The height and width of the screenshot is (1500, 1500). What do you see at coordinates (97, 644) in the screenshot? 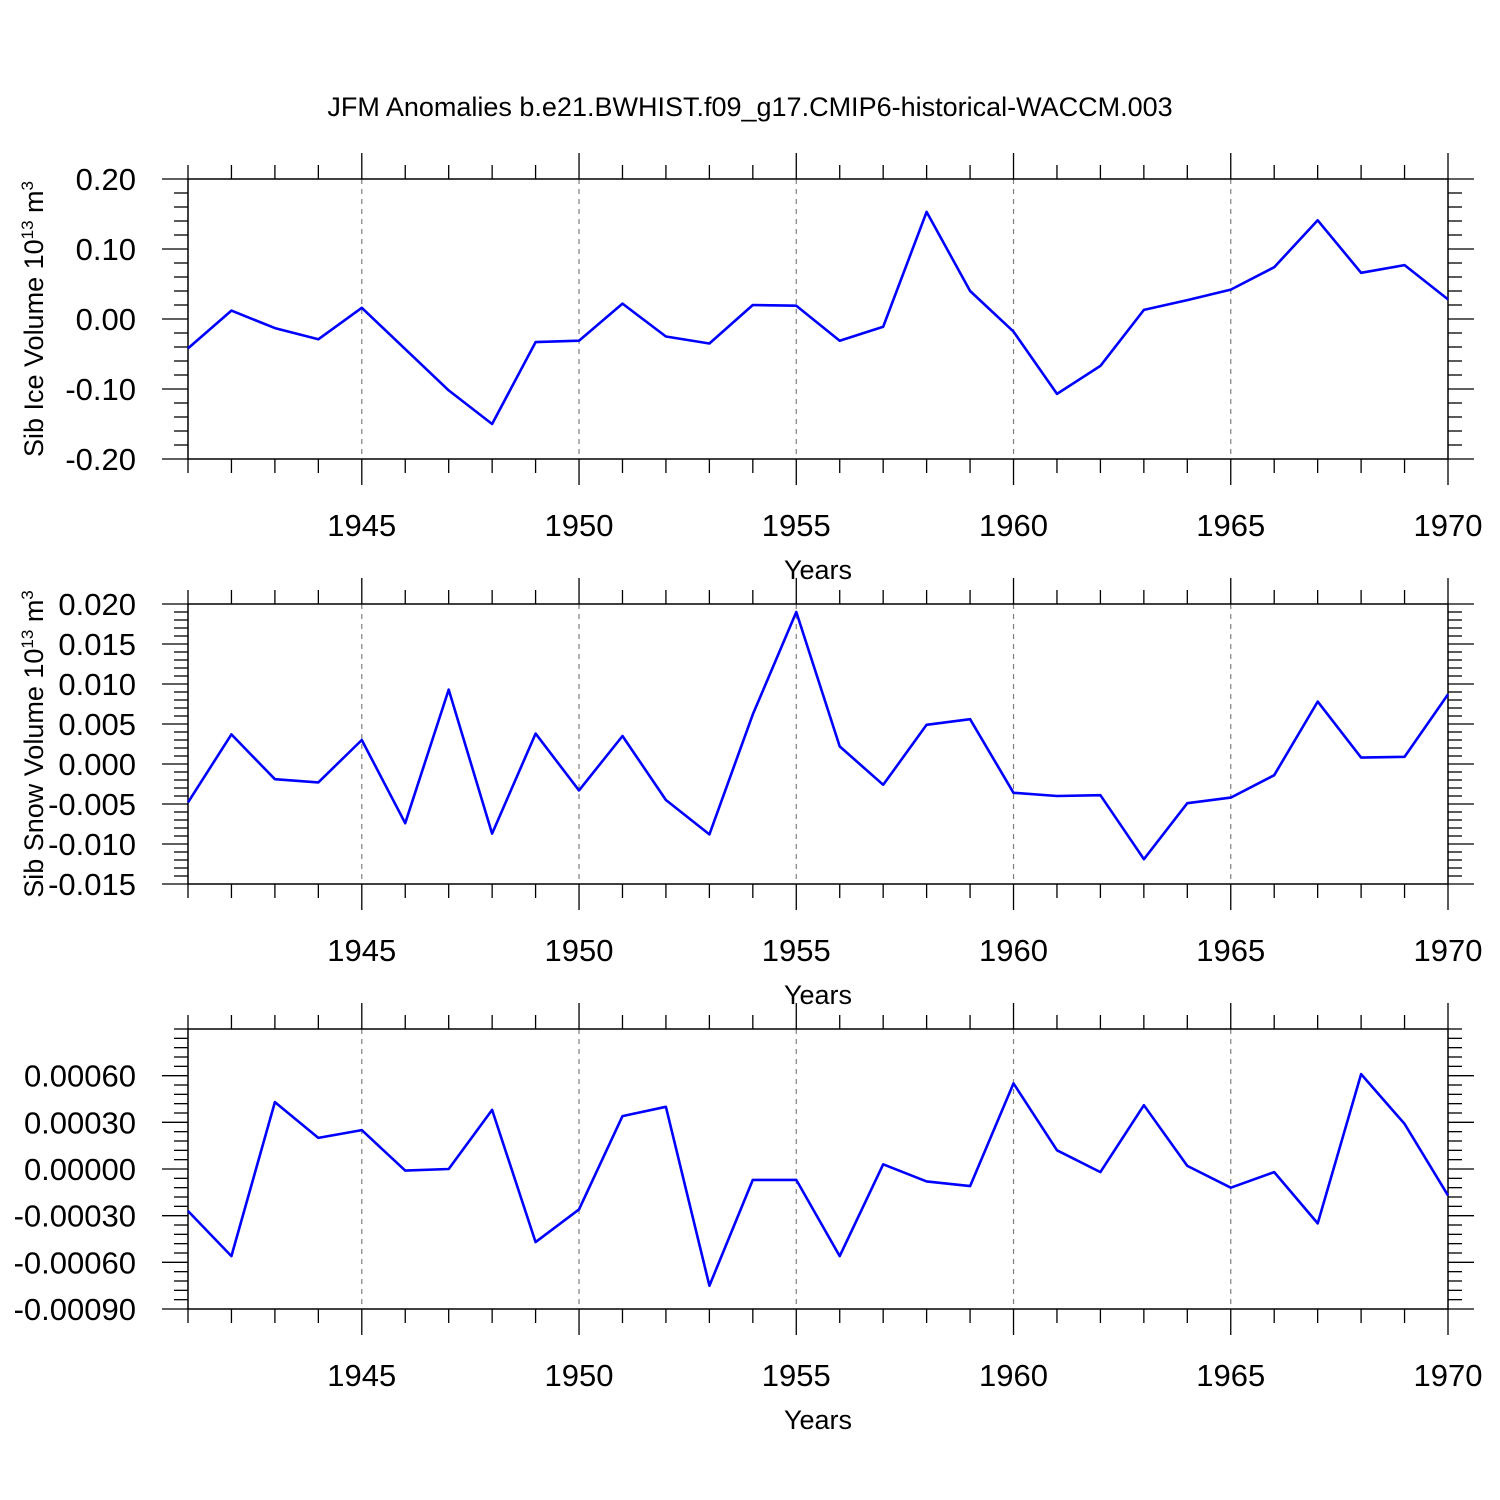
I see `y-tick-label: 0.015` at bounding box center [97, 644].